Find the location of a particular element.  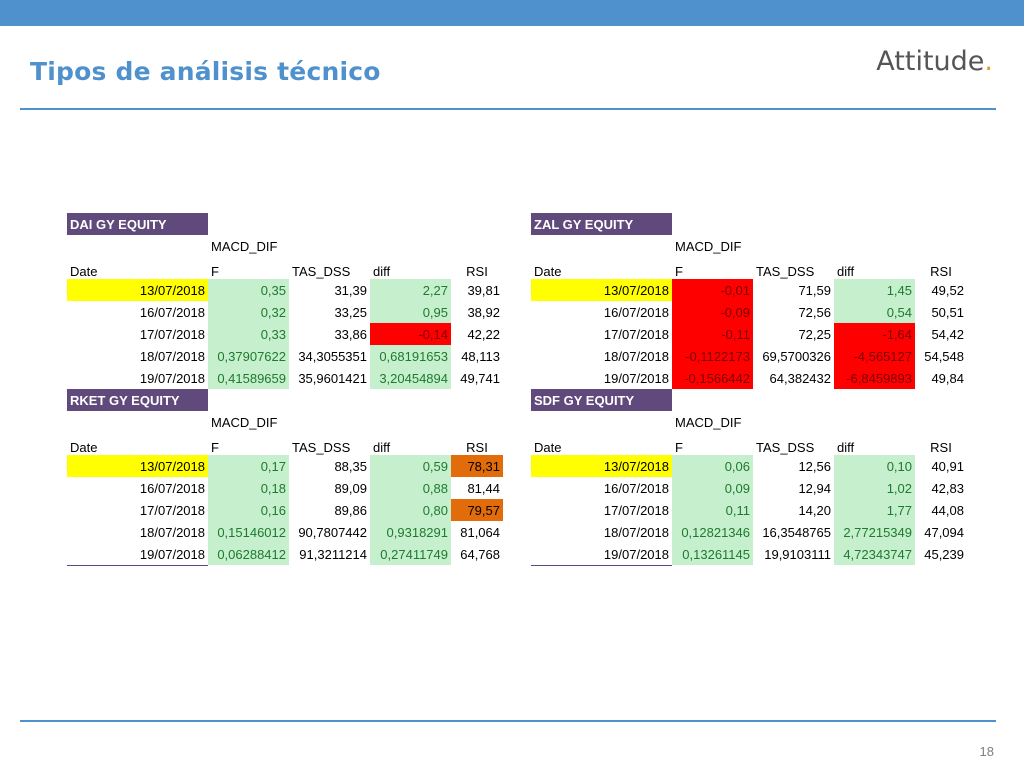

f-cell: -0,1566442 is located at coordinates (712, 378).